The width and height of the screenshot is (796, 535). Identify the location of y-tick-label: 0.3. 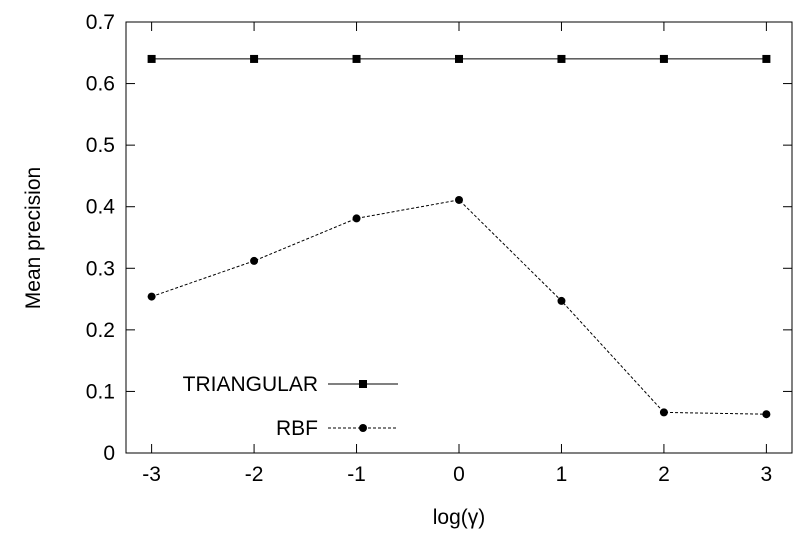
(100, 268).